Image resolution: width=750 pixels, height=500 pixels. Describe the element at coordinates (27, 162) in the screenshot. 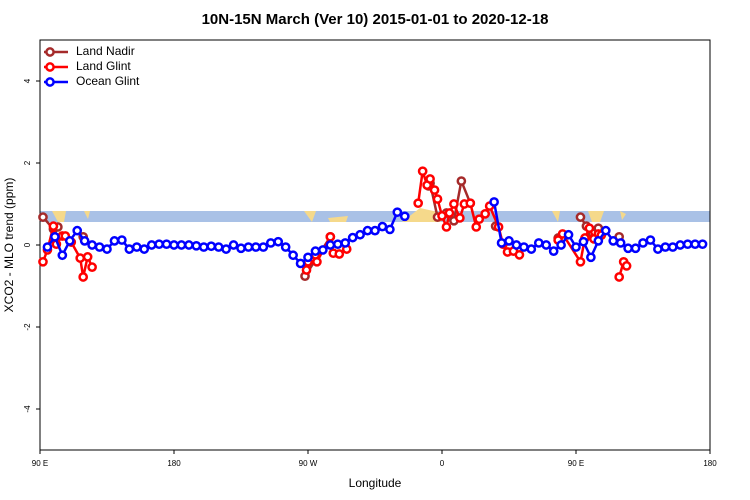

I see `y-tick-label: 2` at that location.